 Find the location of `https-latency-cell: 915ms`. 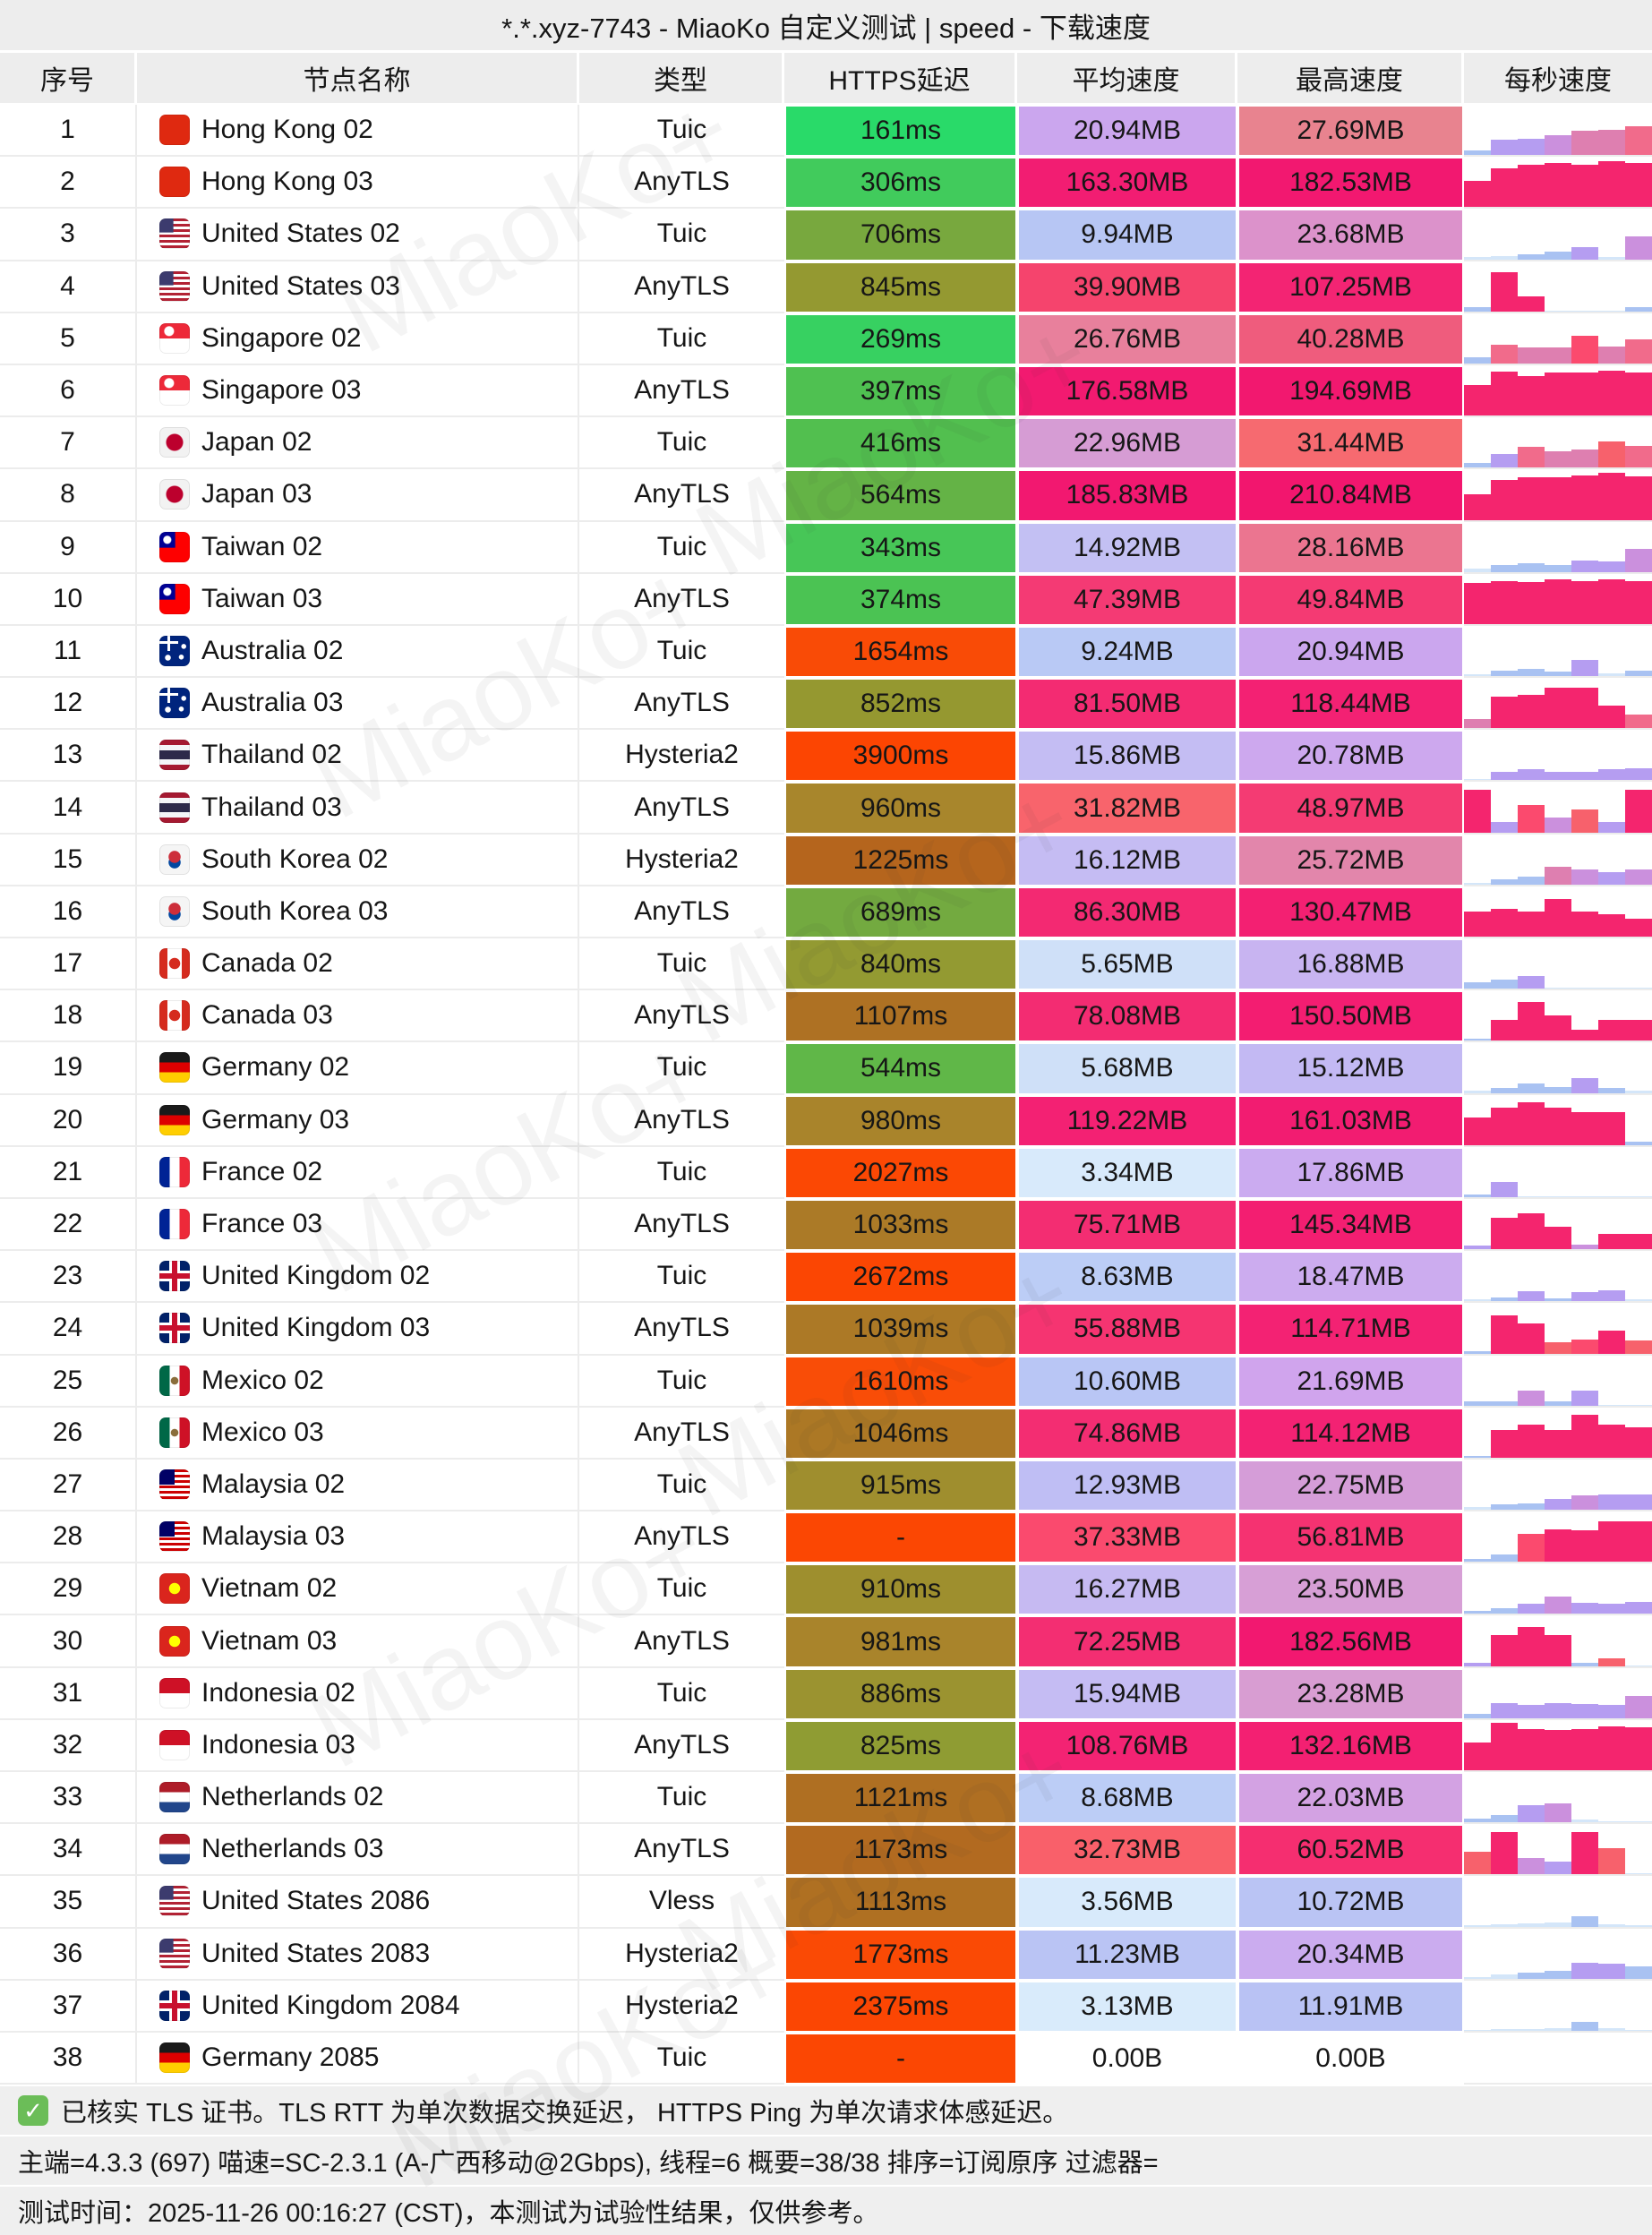

https-latency-cell: 915ms is located at coordinates (900, 1485).